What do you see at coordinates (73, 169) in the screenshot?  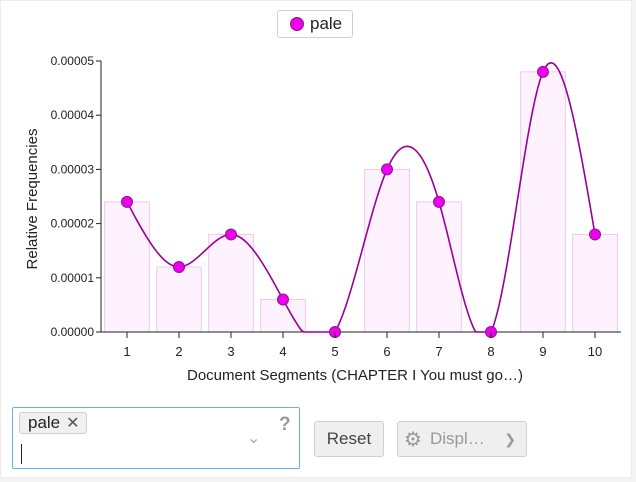 I see `y-tick-label: 0.00003` at bounding box center [73, 169].